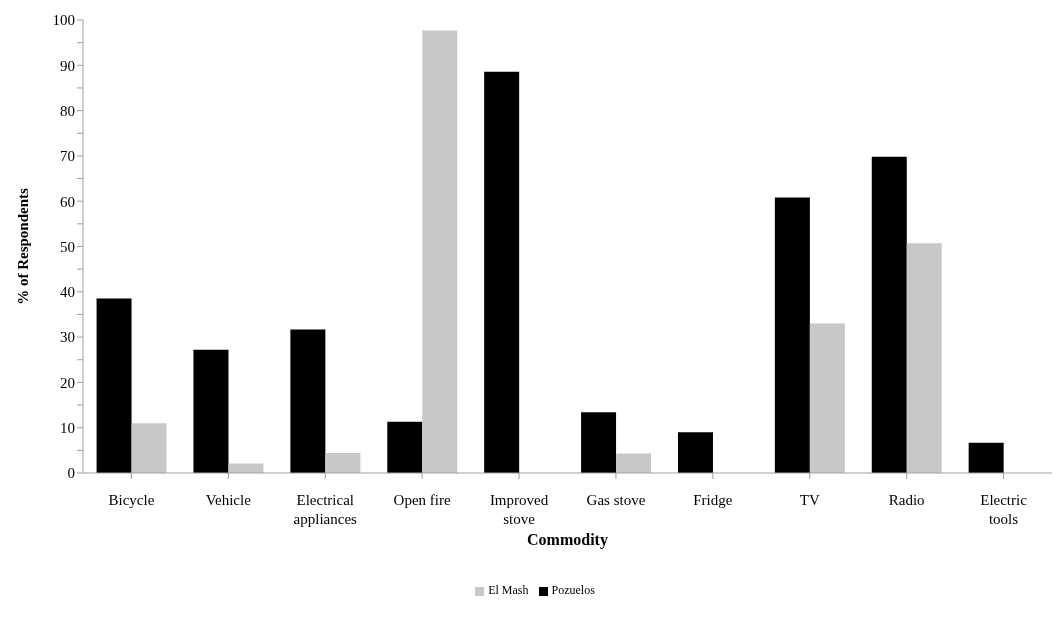  Describe the element at coordinates (519, 509) in the screenshot. I see `x-tick-label: Improved stove` at that location.